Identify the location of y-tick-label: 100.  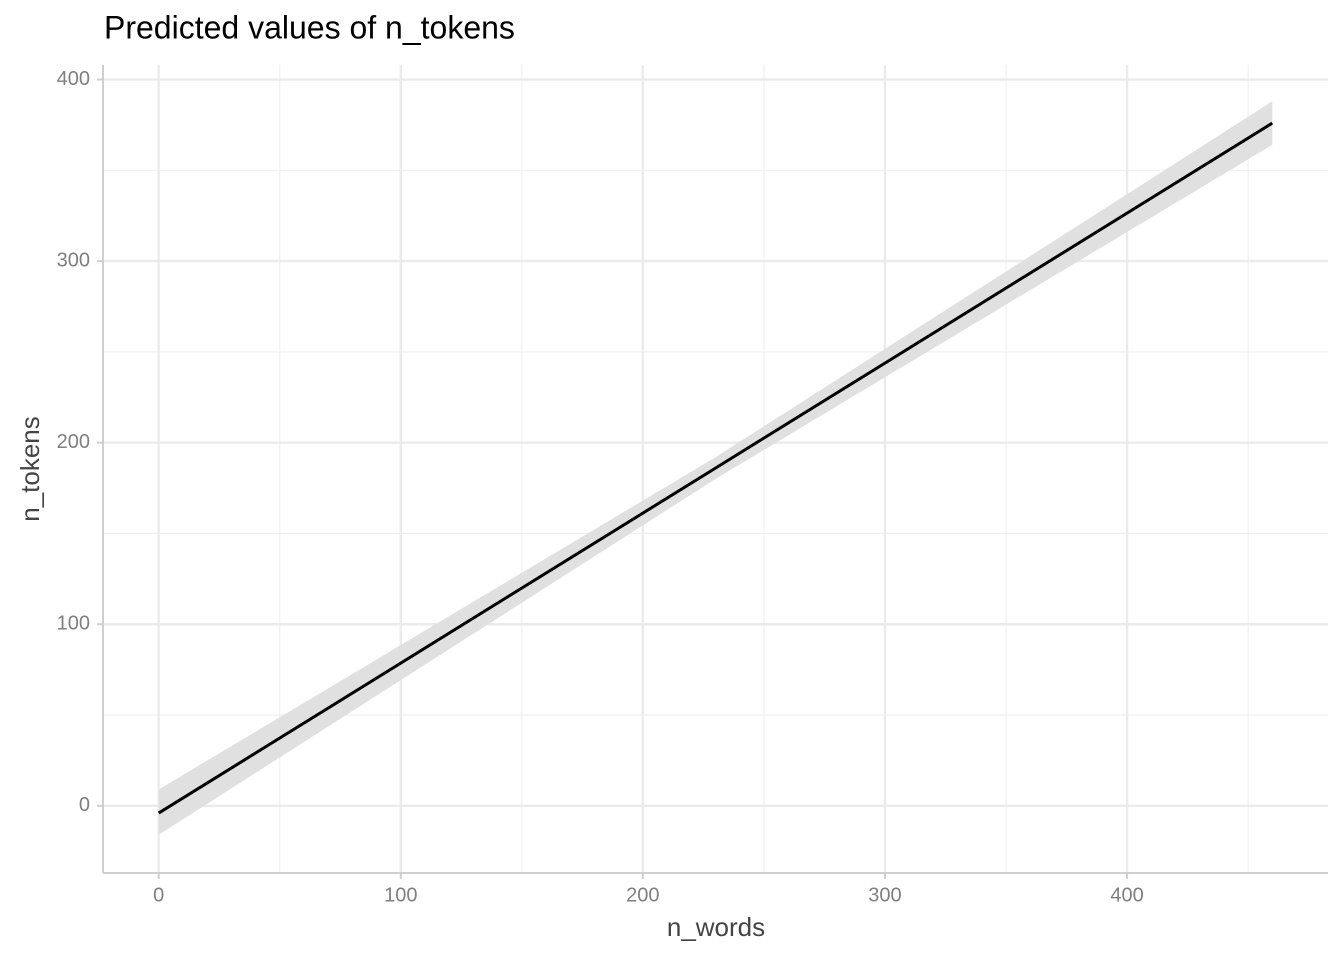
(73, 624).